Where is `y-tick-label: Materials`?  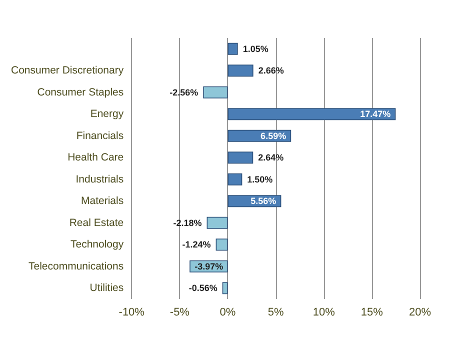
y-tick-label: Materials is located at coordinates (102, 201).